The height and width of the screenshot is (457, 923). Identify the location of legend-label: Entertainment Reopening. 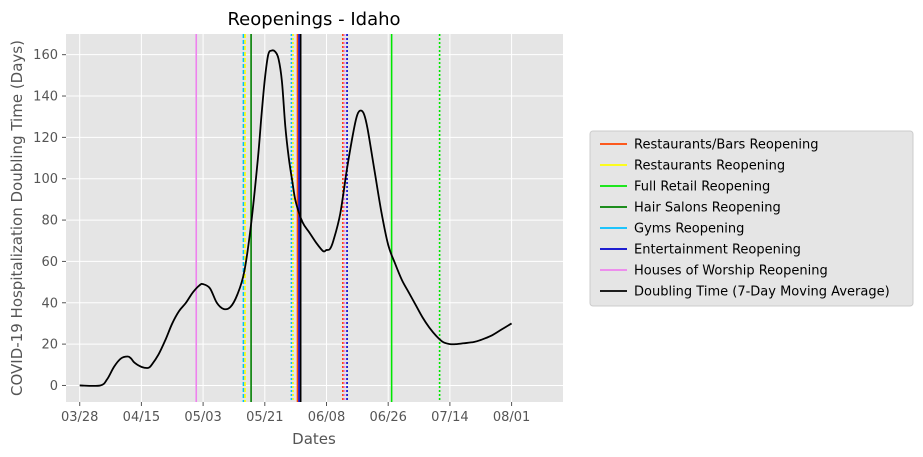
(717, 250).